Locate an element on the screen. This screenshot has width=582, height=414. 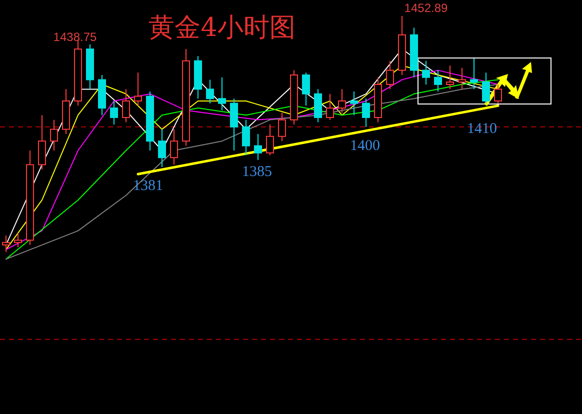
annotation: 1400 is located at coordinates (365, 146).